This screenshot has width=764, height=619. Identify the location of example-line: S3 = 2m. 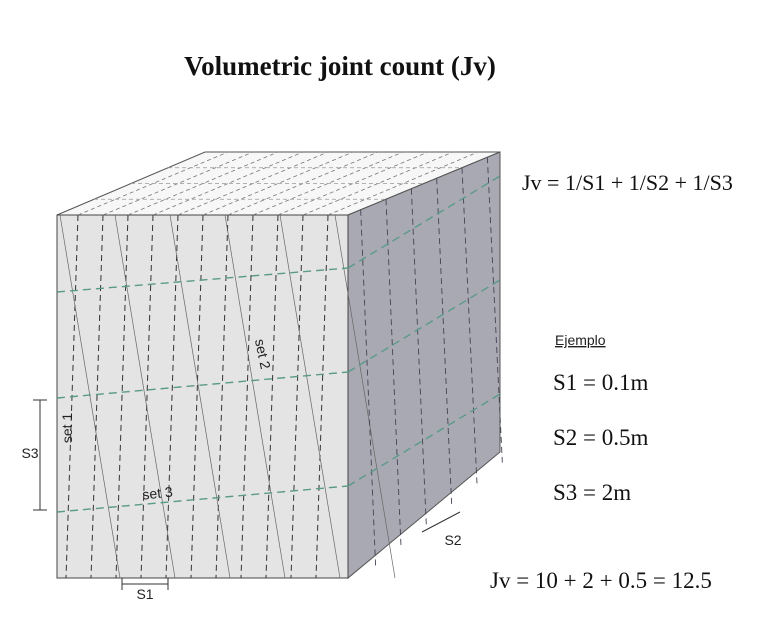
(592, 492).